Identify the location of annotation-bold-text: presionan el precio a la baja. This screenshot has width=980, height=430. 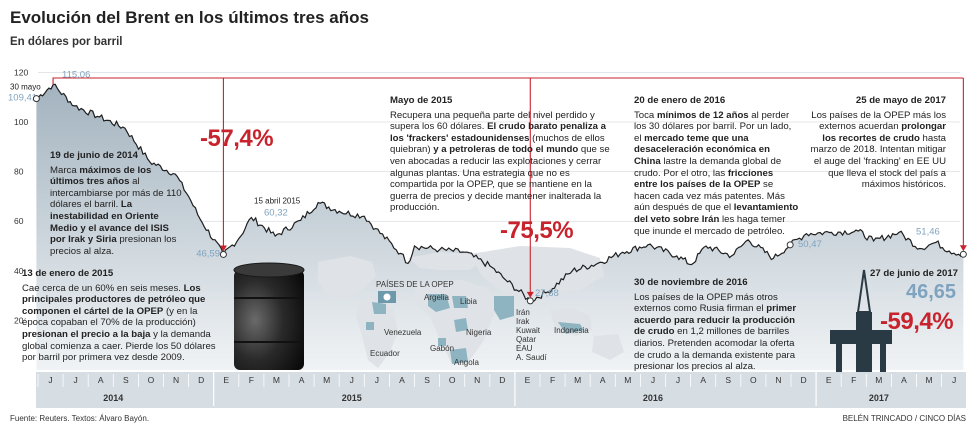
(86, 334).